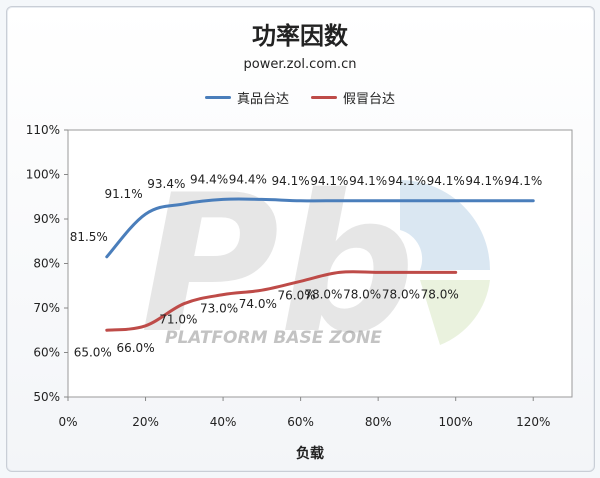 This screenshot has width=600, height=478. What do you see at coordinates (217, 97) in the screenshot?
I see `legend-swatch-genuine` at bounding box center [217, 97].